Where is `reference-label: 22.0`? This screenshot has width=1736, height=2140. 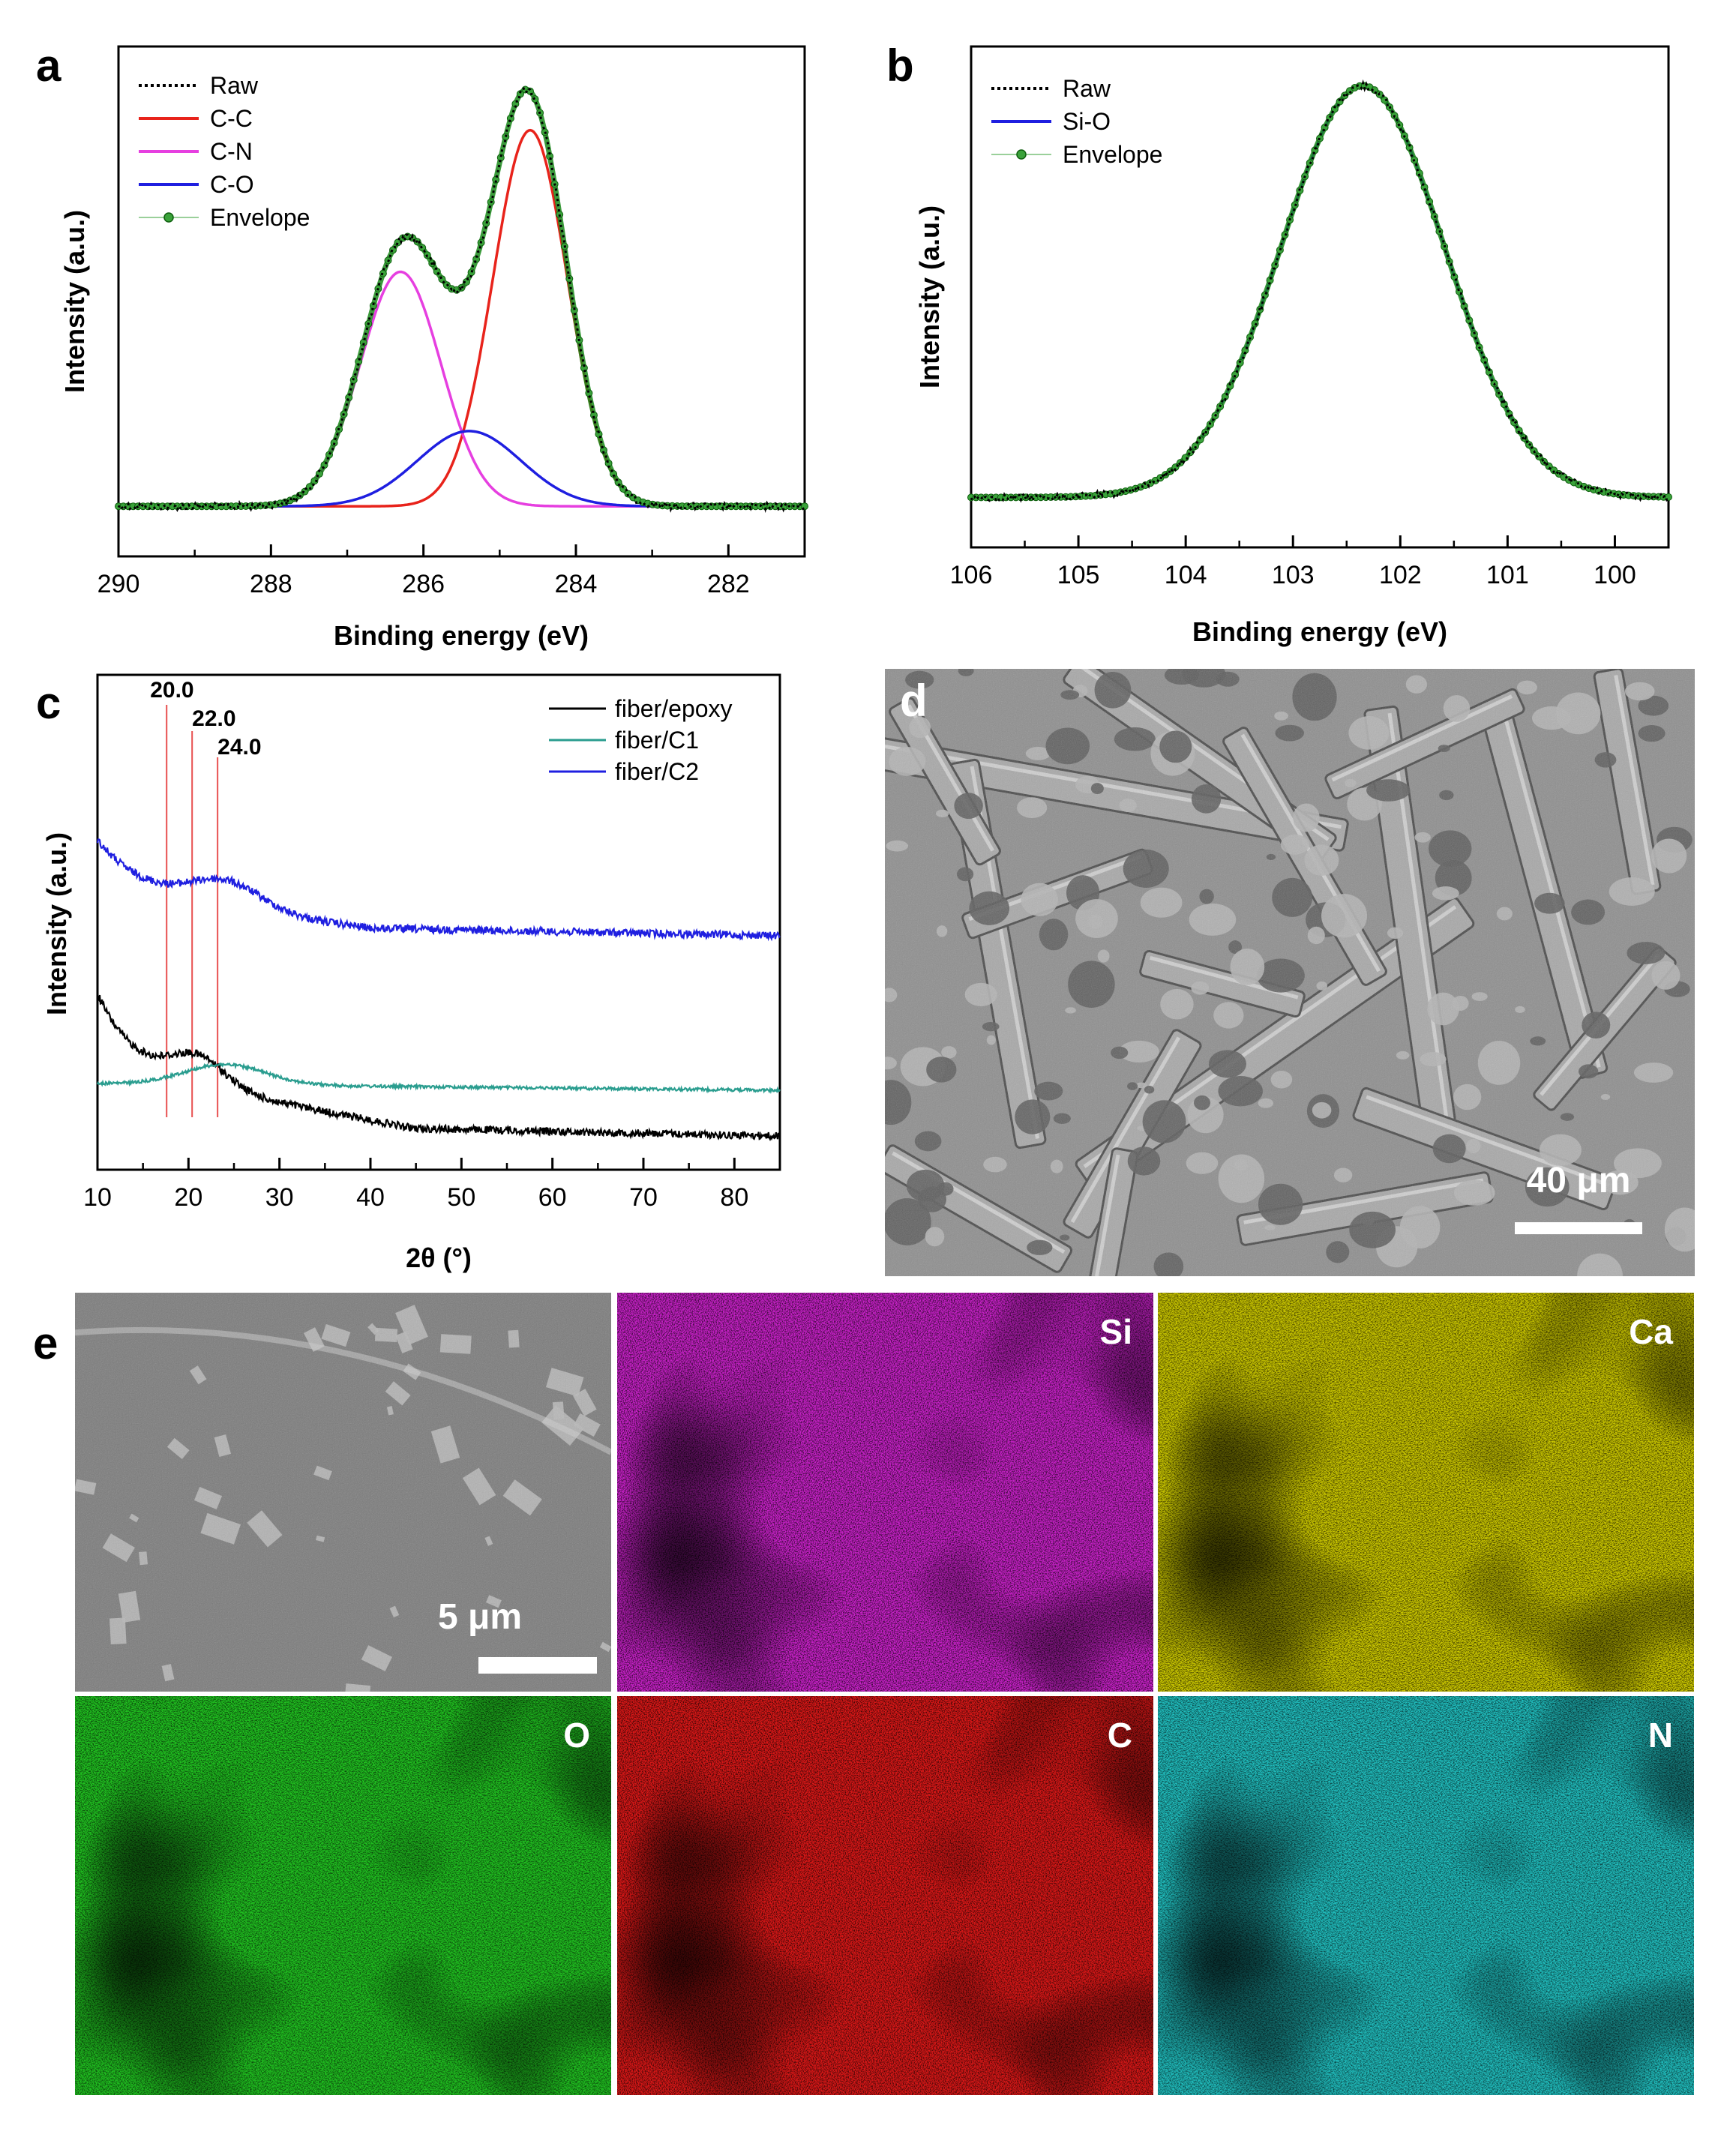
reference-label: 22.0 is located at coordinates (214, 718).